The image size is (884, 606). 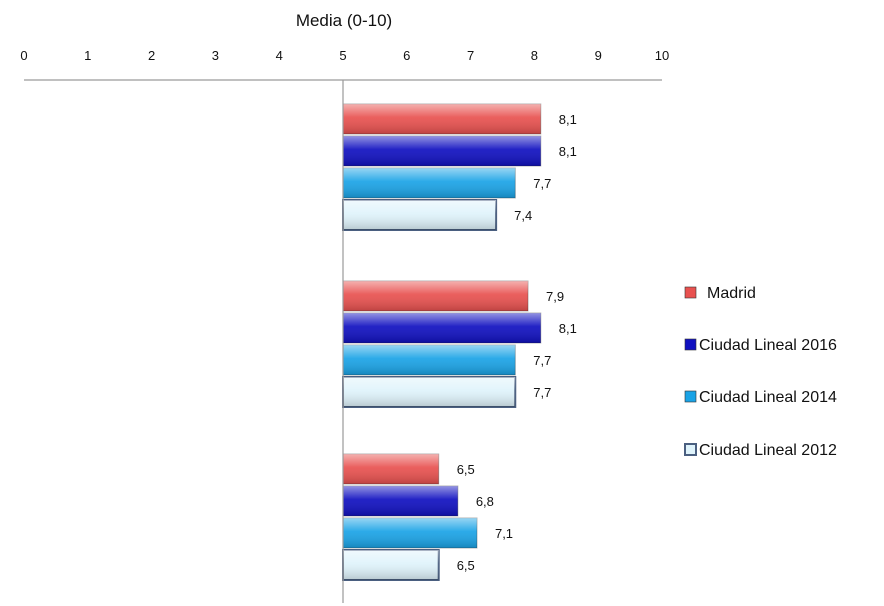 What do you see at coordinates (662, 55) in the screenshot?
I see `x-tick-label: 10` at bounding box center [662, 55].